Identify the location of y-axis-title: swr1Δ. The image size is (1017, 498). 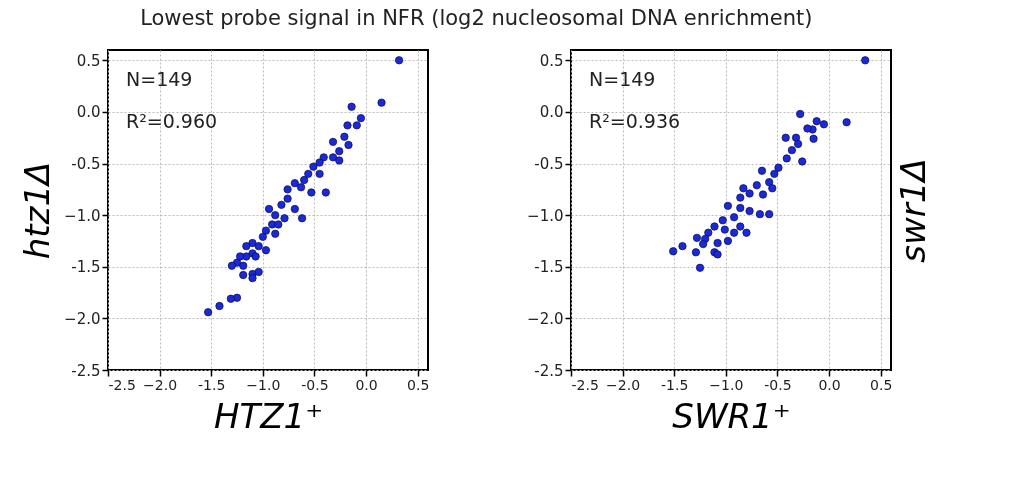
(912, 210).